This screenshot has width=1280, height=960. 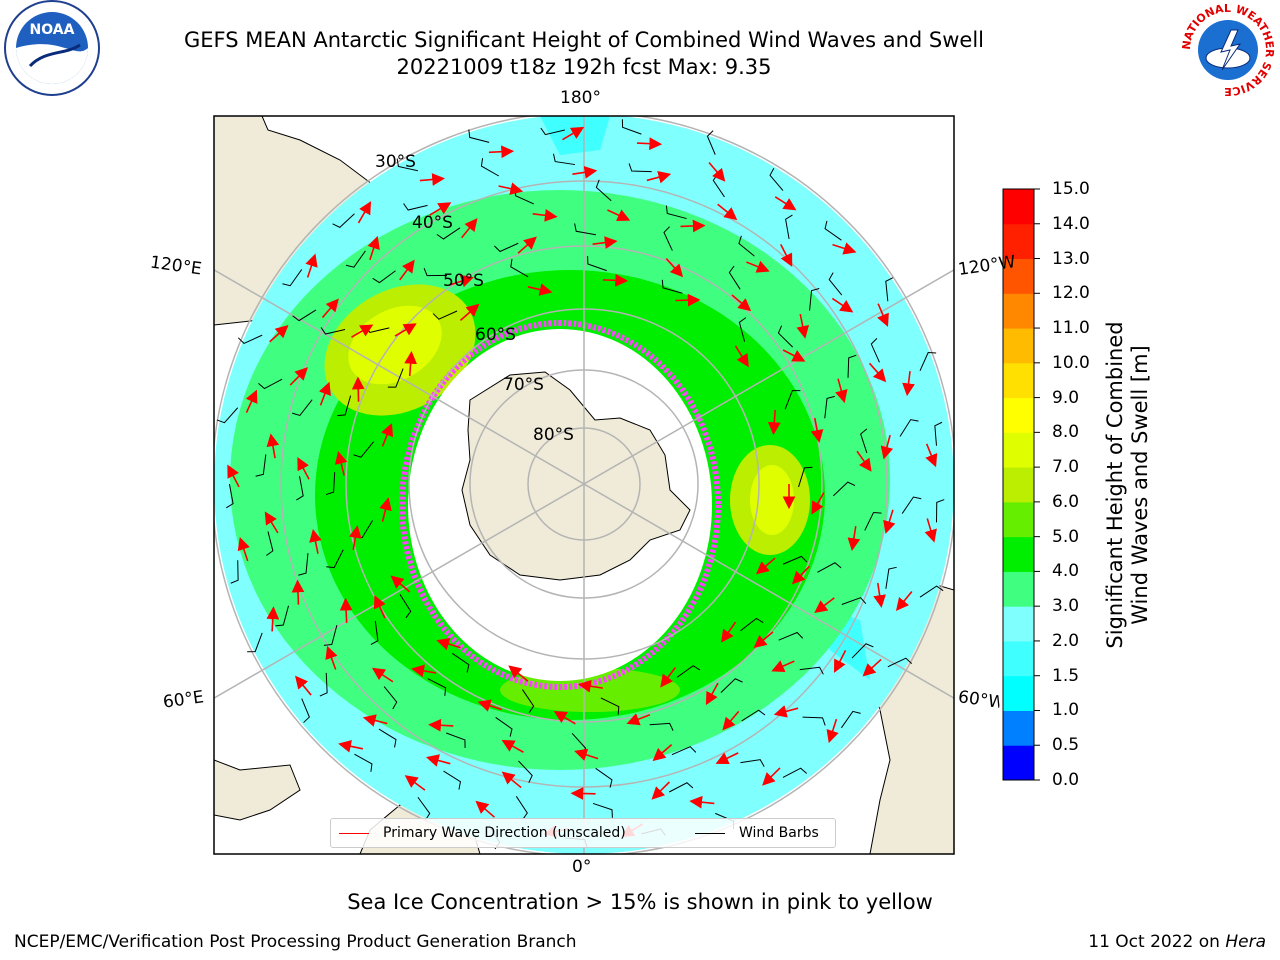 I want to click on colorbar-tick-label: 0.5, so click(x=1066, y=745).